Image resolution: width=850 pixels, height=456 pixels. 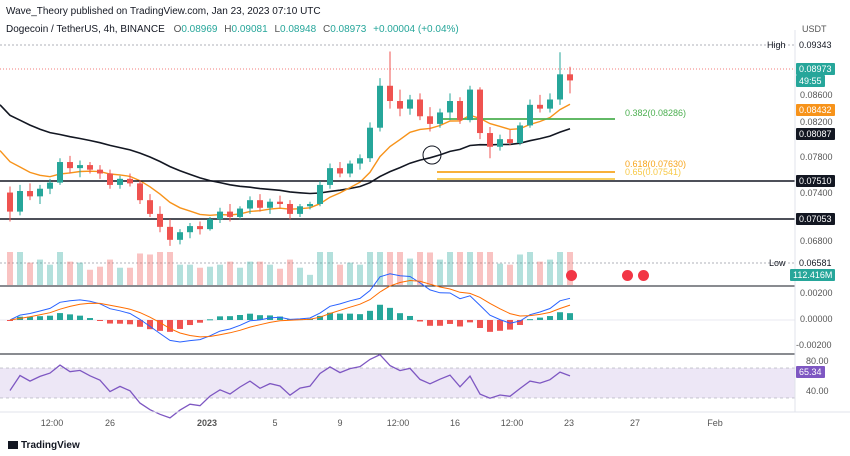 I want to click on time-label-2: 2023, so click(x=207, y=423).